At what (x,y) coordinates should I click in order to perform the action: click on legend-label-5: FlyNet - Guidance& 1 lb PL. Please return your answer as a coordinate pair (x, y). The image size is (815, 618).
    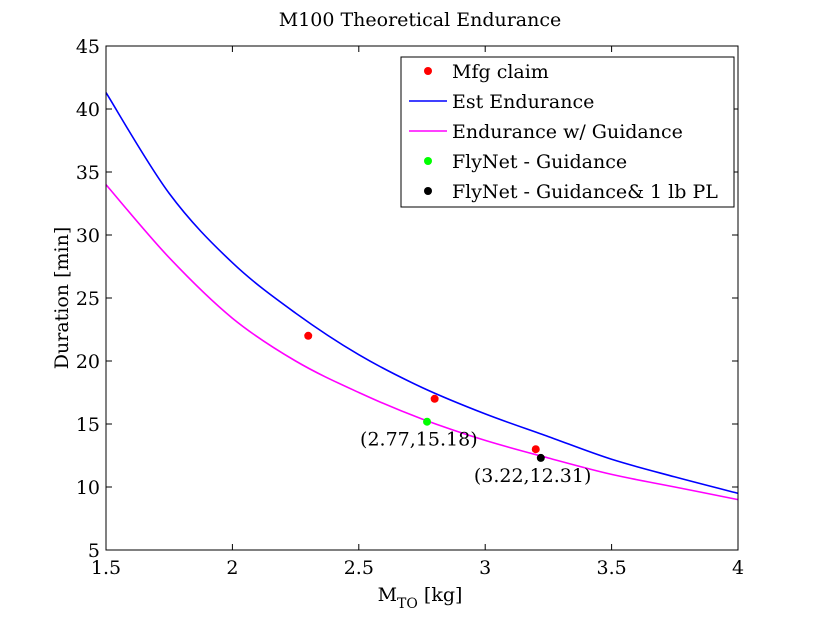
    Looking at the image, I should click on (585, 192).